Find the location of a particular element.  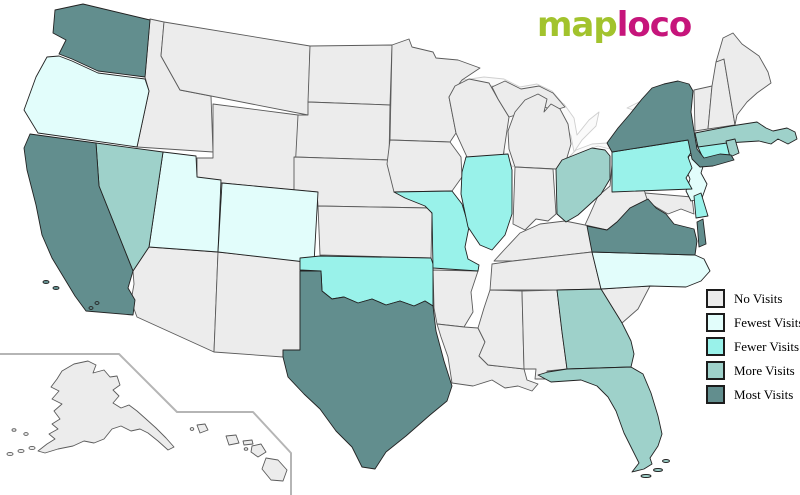

state-rhode-island is located at coordinates (732, 148).